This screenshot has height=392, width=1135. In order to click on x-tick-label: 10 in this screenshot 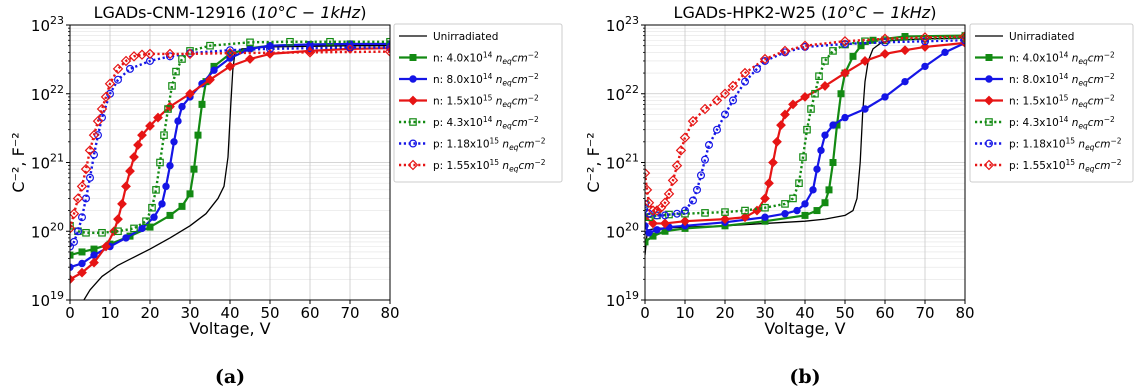, I will do `click(109, 313)`.